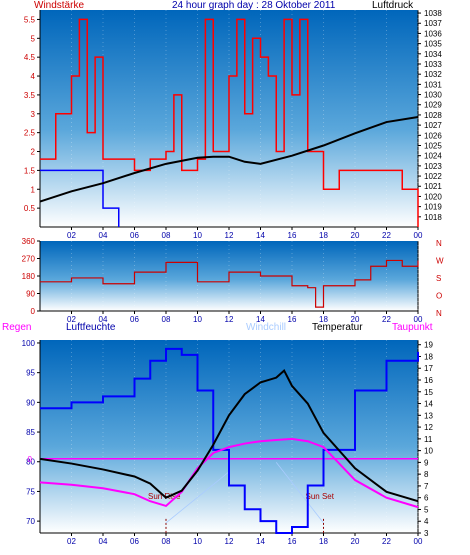 The height and width of the screenshot is (555, 470). What do you see at coordinates (428, 356) in the screenshot?
I see `y-right-tick-label: 18` at bounding box center [428, 356].